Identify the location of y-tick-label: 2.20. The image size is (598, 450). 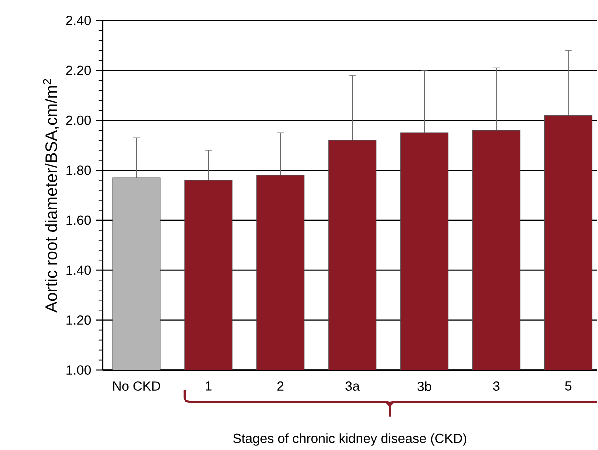
(79, 71).